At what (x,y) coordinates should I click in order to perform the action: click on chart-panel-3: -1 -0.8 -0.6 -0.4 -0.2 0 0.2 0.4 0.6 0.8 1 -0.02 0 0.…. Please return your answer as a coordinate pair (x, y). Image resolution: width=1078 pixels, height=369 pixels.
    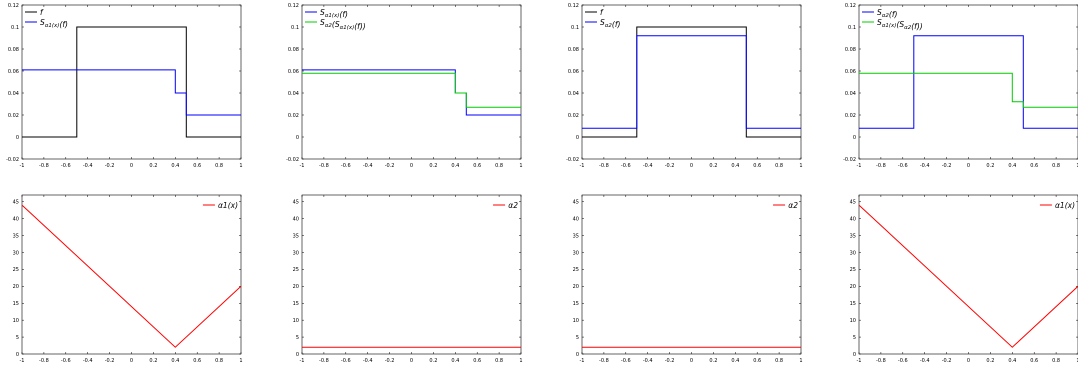
    Looking at the image, I should click on (684, 86).